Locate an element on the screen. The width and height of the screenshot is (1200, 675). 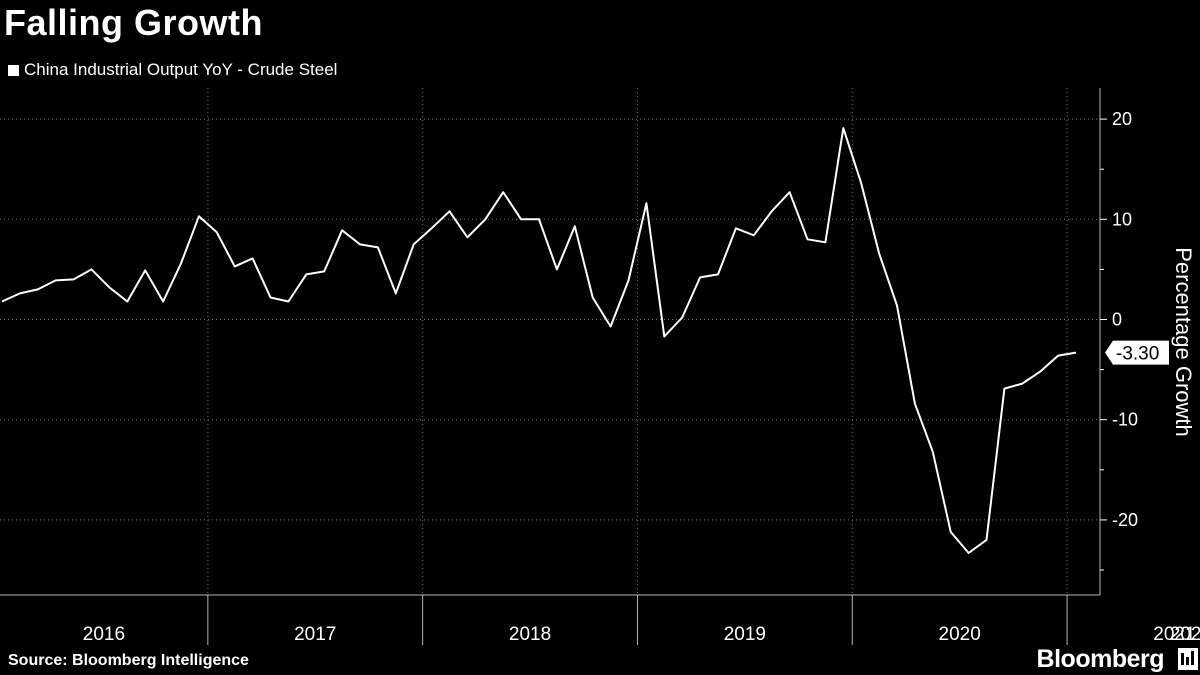
y-tick-label--10: -10 is located at coordinates (1125, 420).